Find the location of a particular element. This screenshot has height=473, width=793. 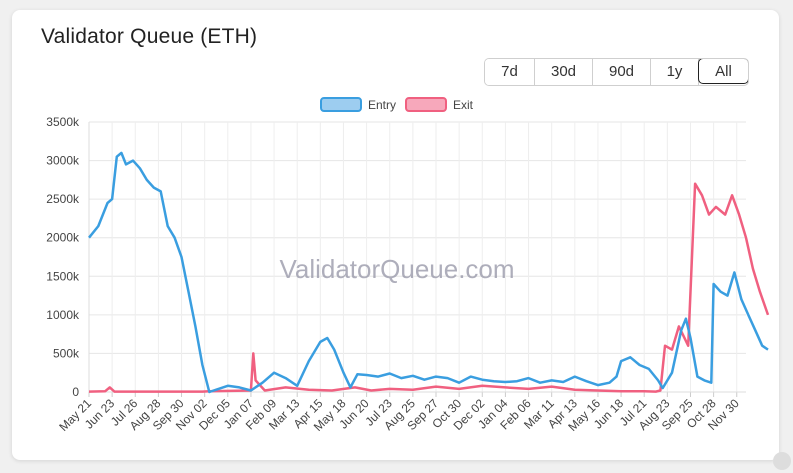

y-tick-label: 0 is located at coordinates (75, 392).